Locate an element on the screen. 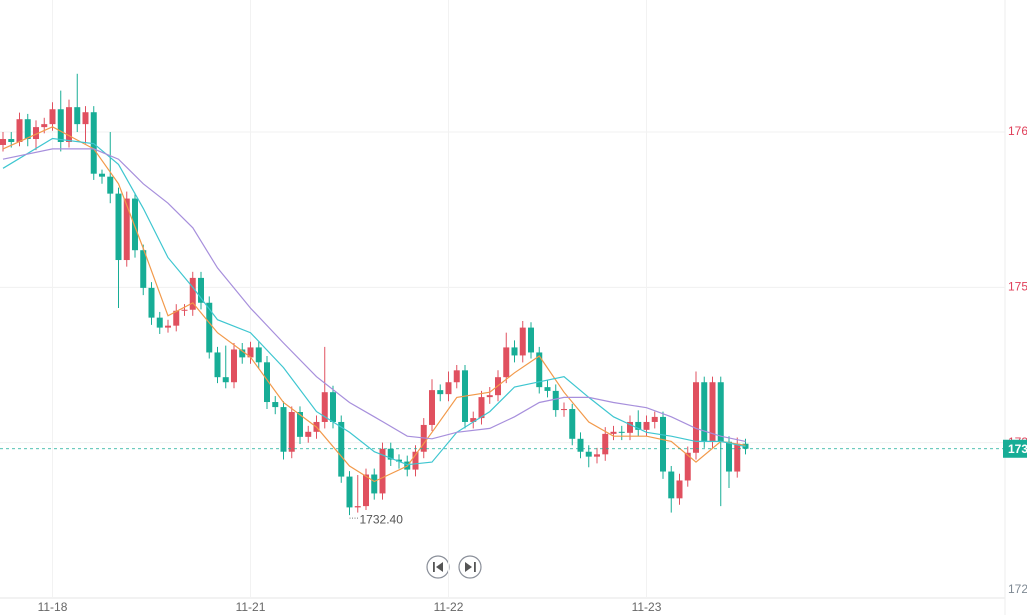 This screenshot has width=1027, height=615. x-tick-label: 11-22 is located at coordinates (449, 607).